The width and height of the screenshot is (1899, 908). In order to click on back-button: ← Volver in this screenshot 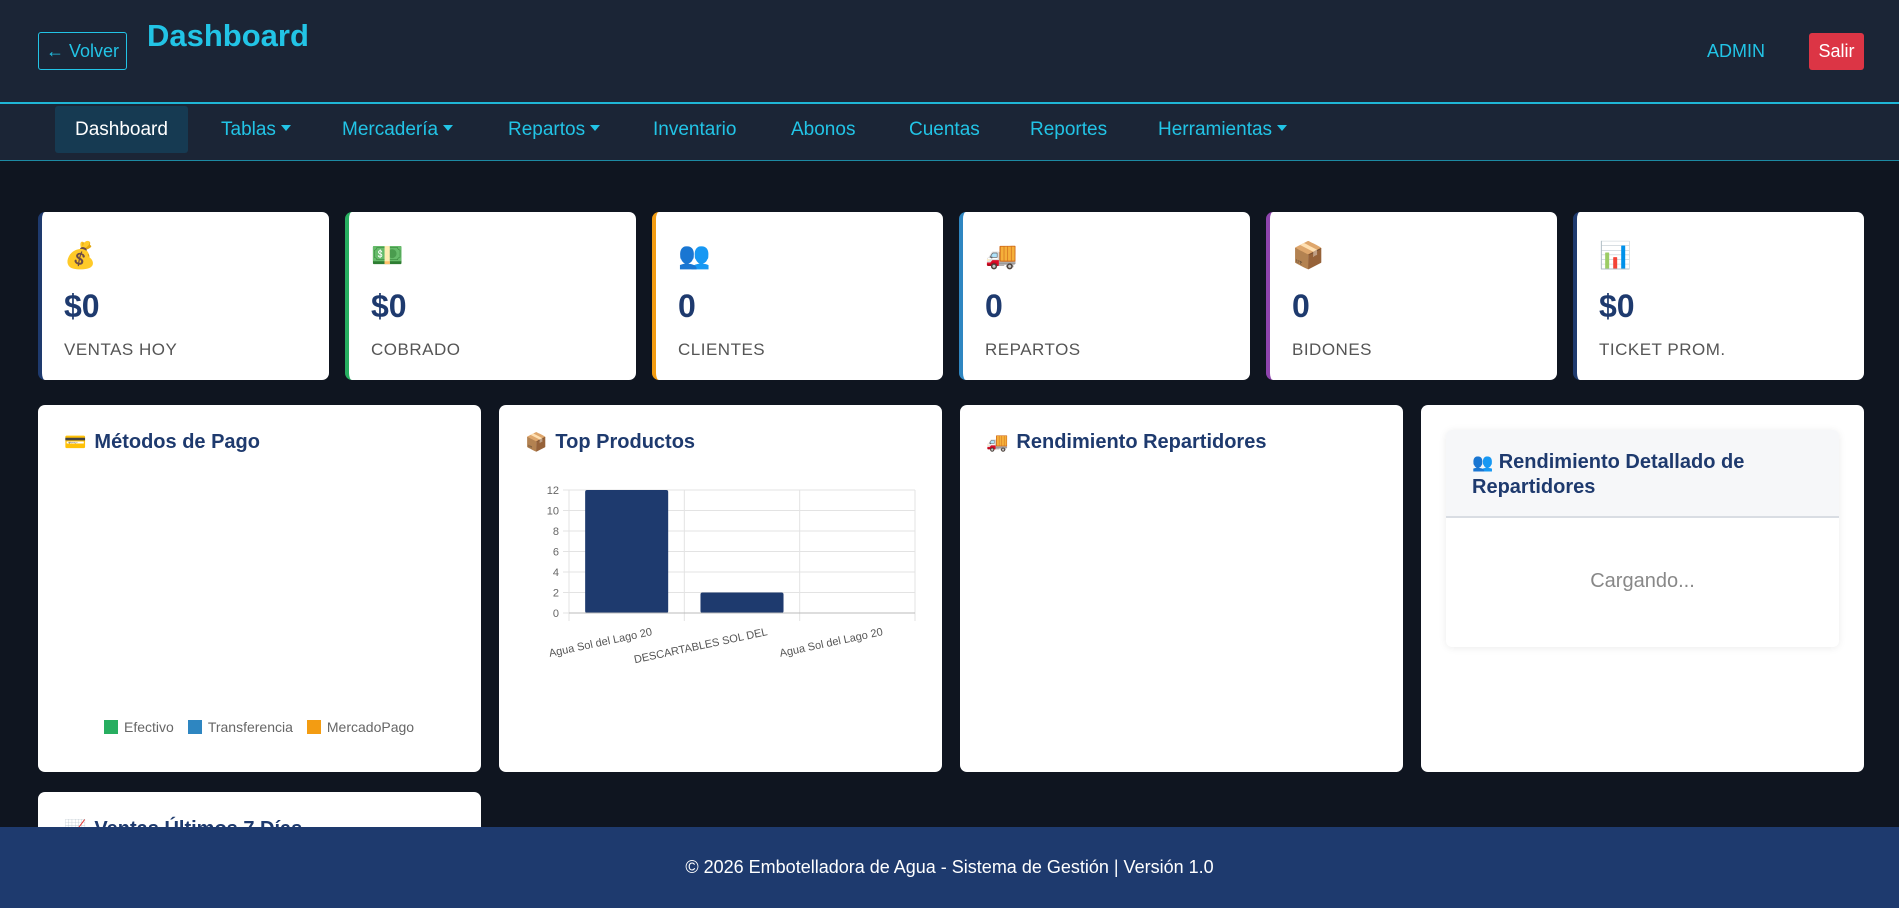, I will do `click(82, 51)`.